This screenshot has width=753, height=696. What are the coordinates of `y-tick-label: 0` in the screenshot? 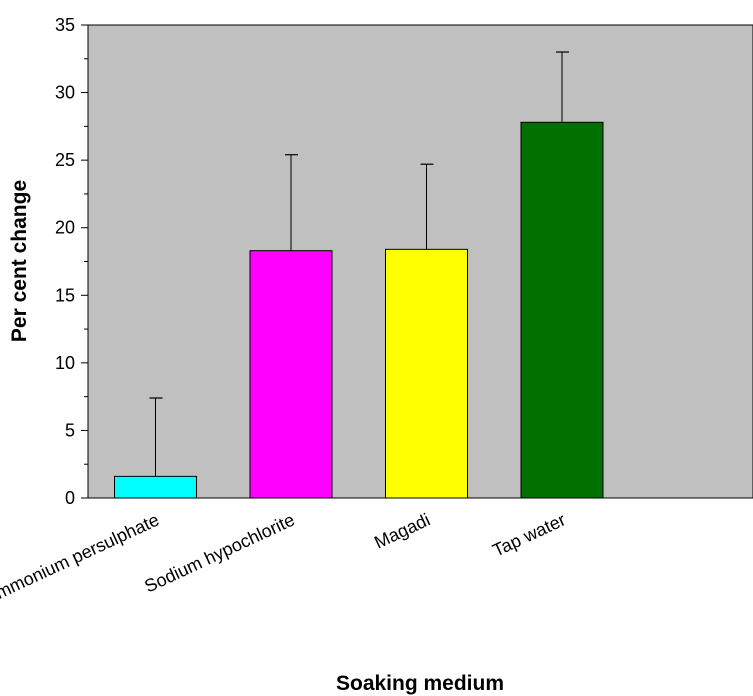 It's located at (70, 498).